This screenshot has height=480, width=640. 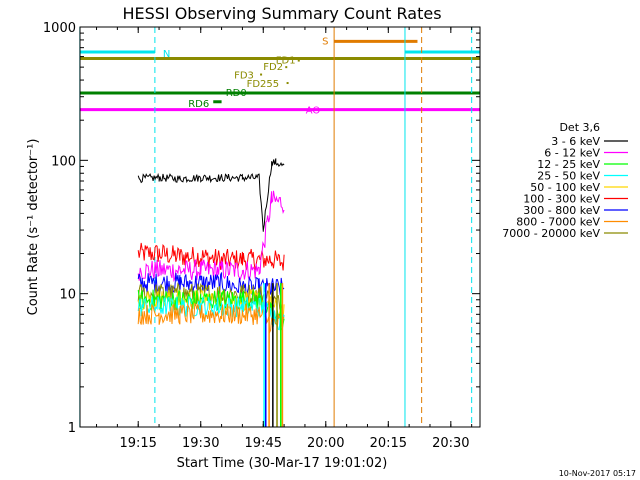 I want to click on legend-label-6-12-kev: 6 - 12 keV, so click(x=572, y=153).